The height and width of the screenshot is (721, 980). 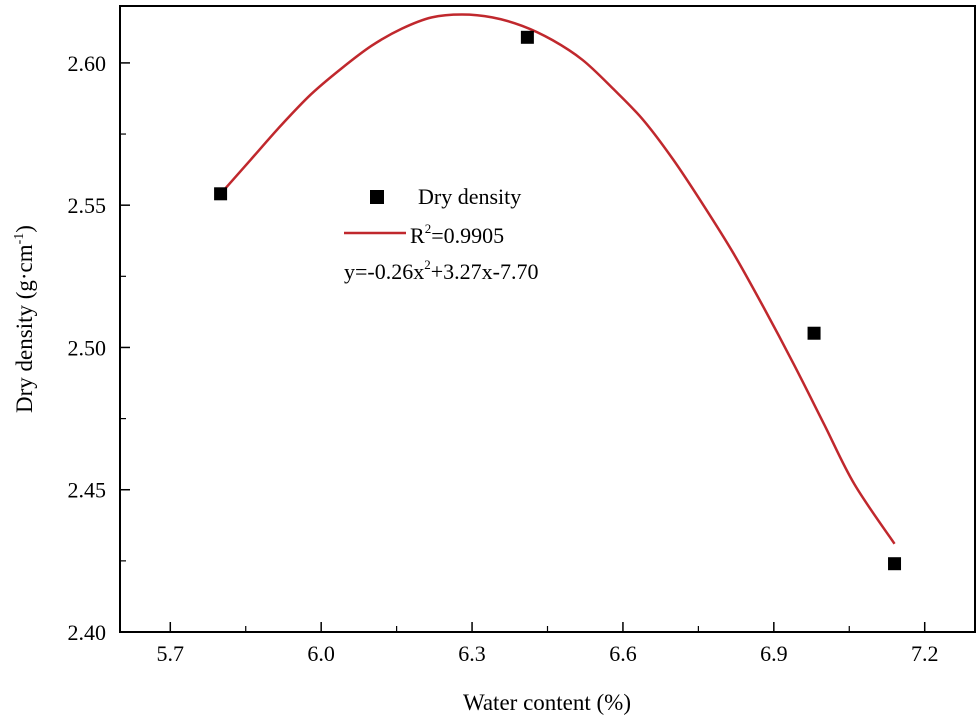 I want to click on legend-marker-icon, so click(x=377, y=197).